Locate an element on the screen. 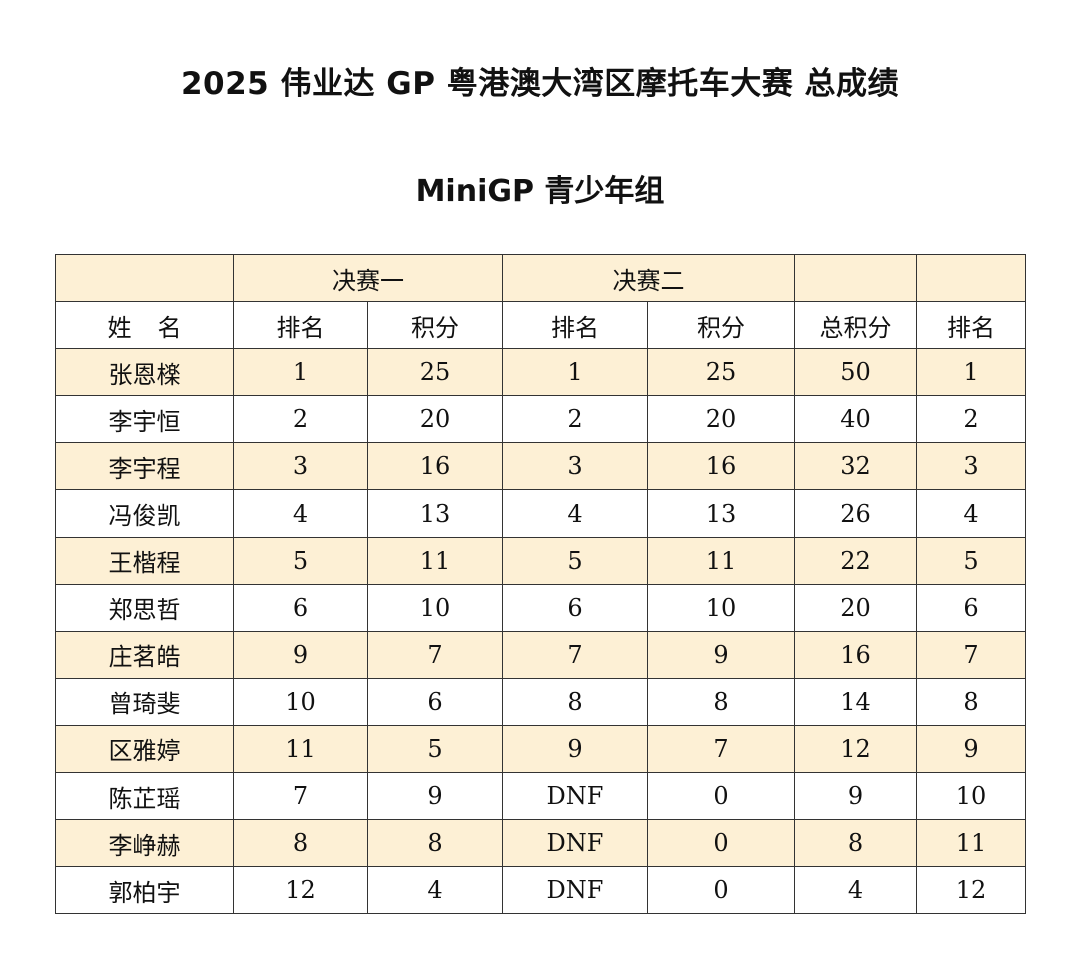 The height and width of the screenshot is (963, 1080). table-row: 李宇程 3 16 3 16 32 3 is located at coordinates (540, 466).